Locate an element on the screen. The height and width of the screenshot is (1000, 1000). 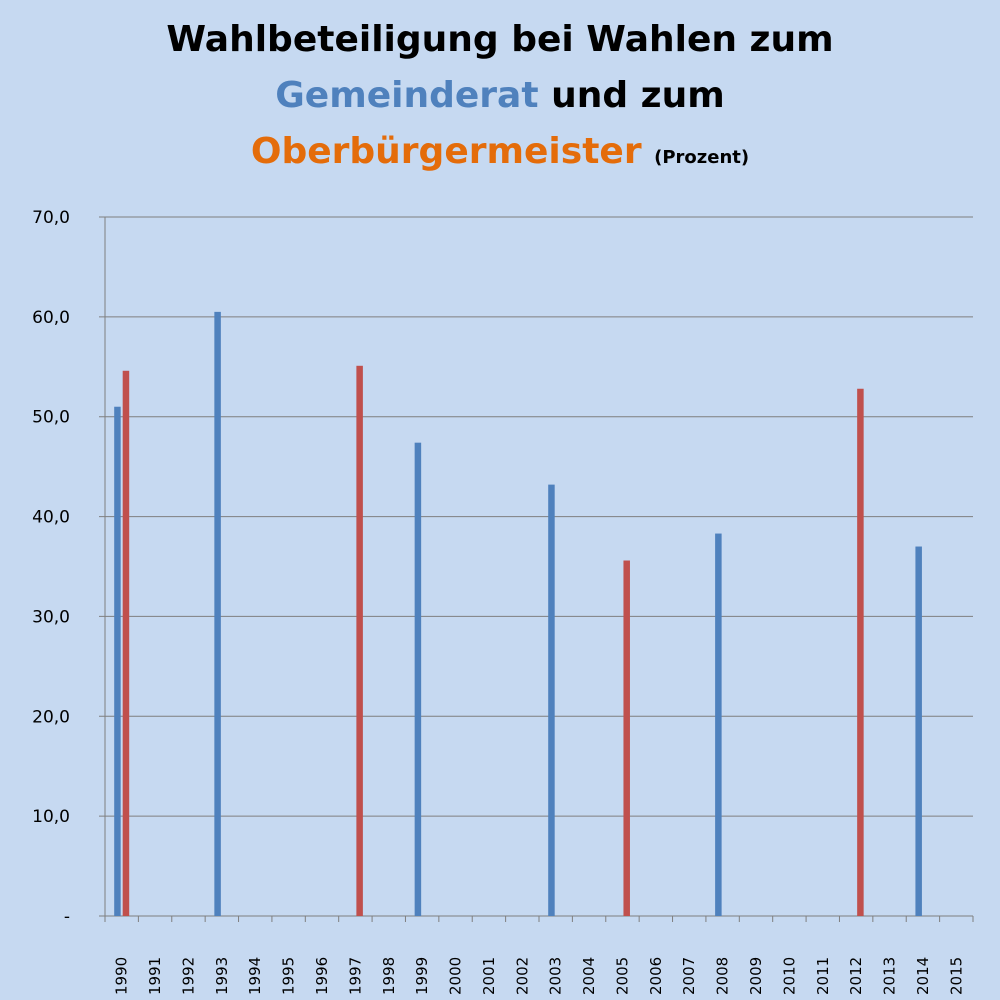
x-tick-label: 2011 is located at coordinates (823, 976).